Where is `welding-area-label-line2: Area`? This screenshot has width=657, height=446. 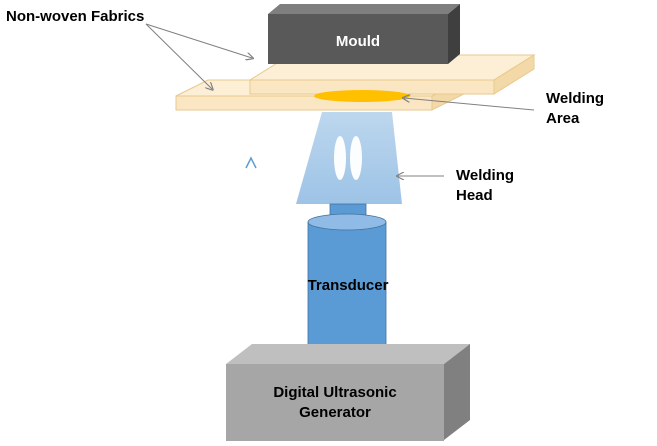
welding-area-label-line2: Area is located at coordinates (563, 118).